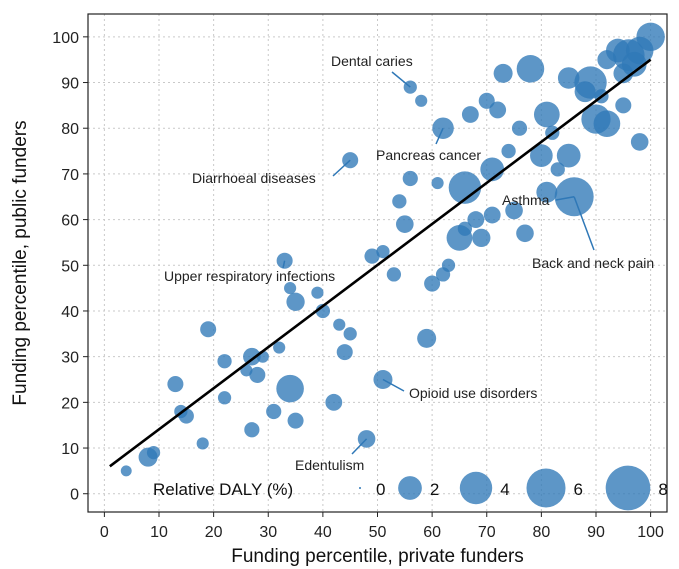  I want to click on x-tick-label: 100, so click(650, 532).